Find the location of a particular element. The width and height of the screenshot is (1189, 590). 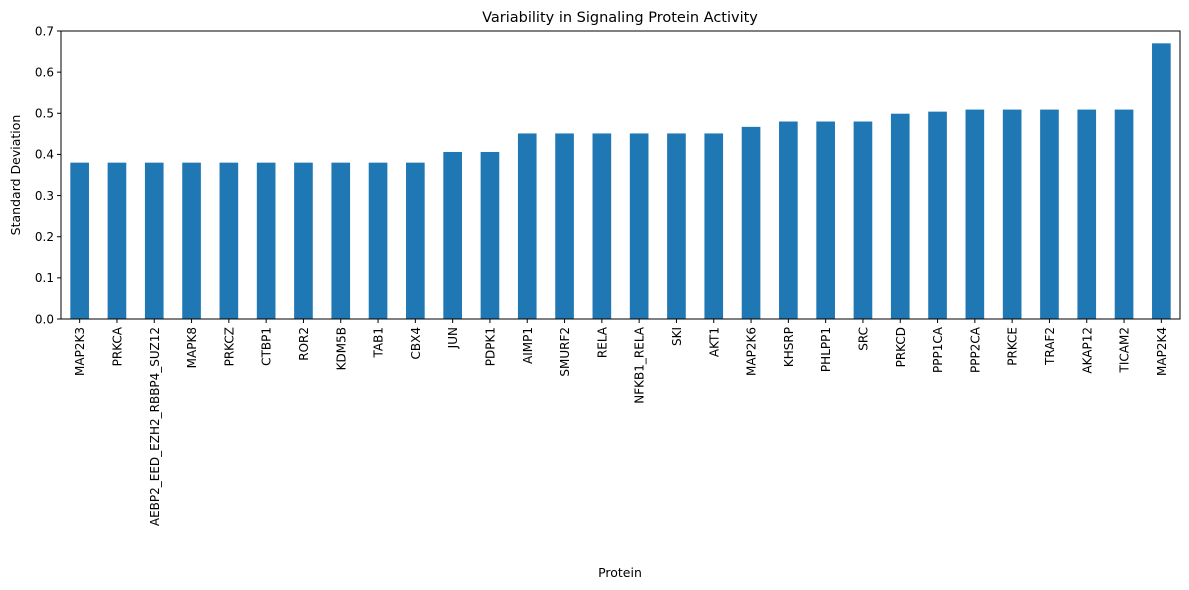

x-tick-label: NFKB1_RELA is located at coordinates (640, 364).